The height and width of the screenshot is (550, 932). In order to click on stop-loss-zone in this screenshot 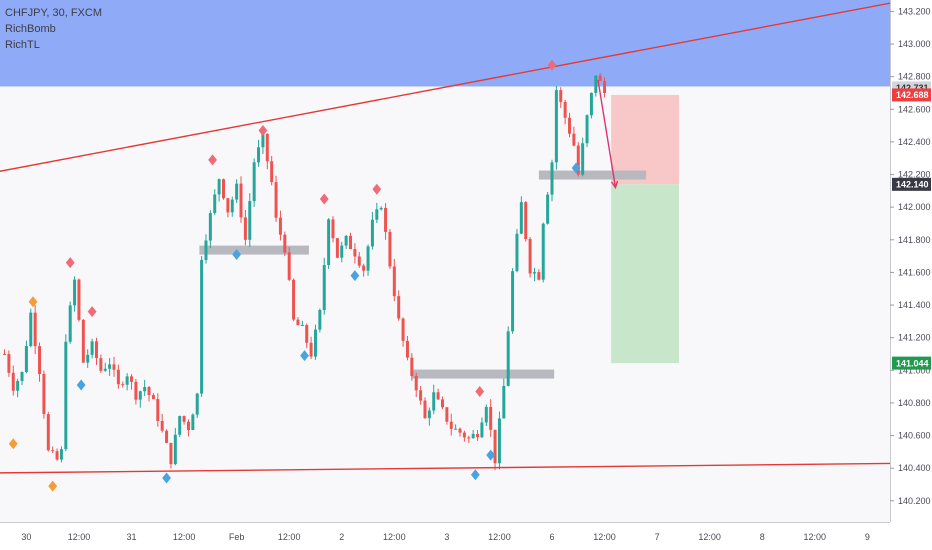, I will do `click(645, 139)`.